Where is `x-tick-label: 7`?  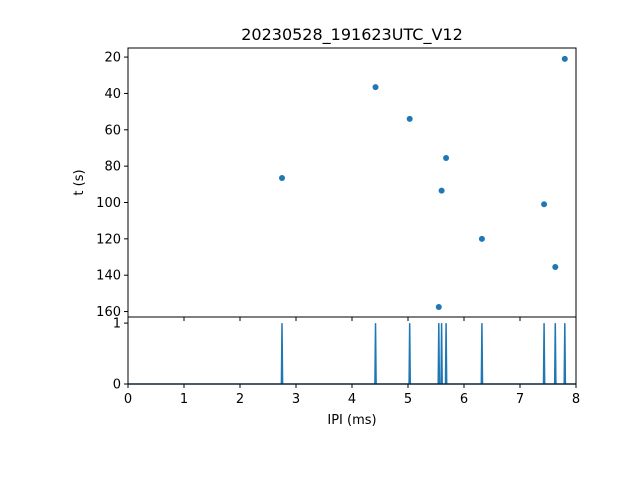 x-tick-label: 7 is located at coordinates (520, 399).